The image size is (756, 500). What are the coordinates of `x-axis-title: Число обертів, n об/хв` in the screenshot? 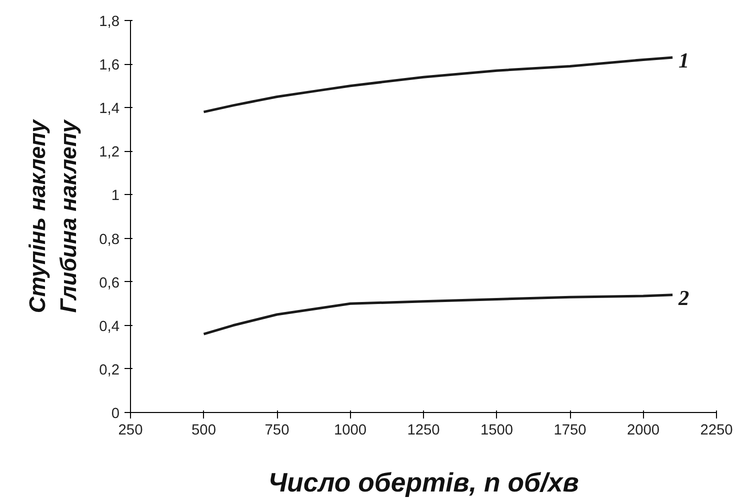 It's located at (423, 483).